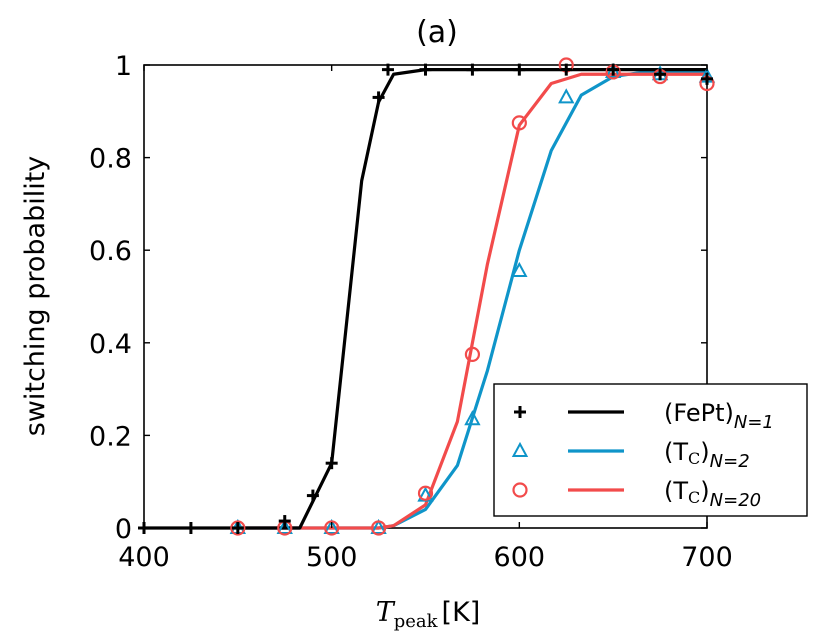  What do you see at coordinates (110, 159) in the screenshot?
I see `y-tick-label: 0.8` at bounding box center [110, 159].